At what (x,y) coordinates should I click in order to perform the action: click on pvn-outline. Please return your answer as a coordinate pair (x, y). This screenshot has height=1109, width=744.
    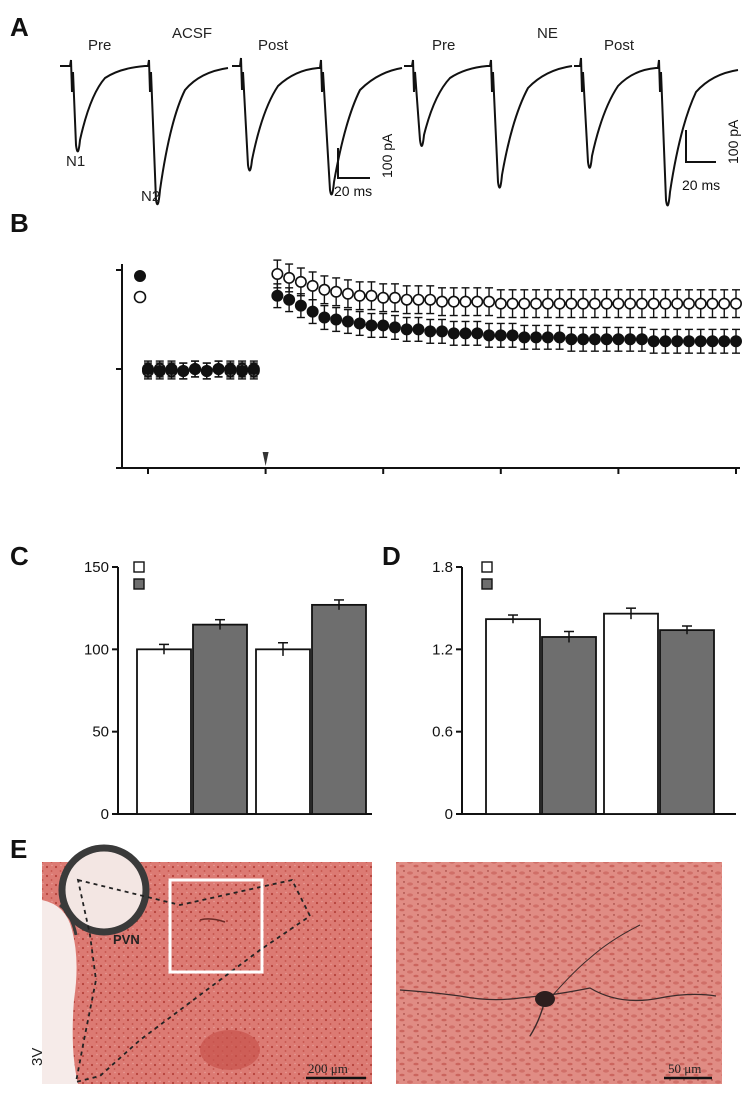
    Looking at the image, I should click on (193, 981).